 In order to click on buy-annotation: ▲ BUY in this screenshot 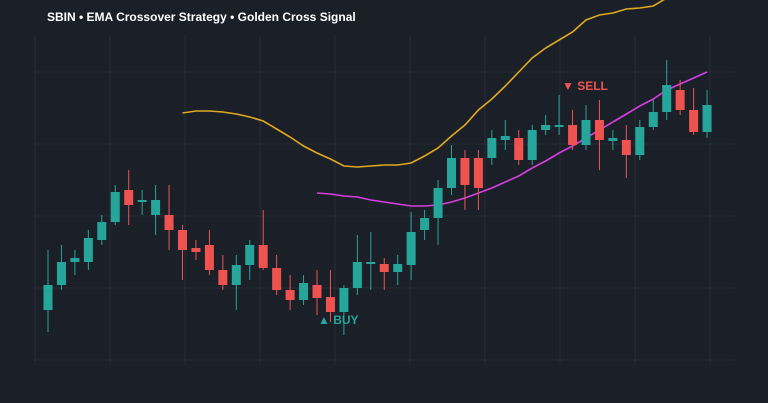, I will do `click(338, 320)`.